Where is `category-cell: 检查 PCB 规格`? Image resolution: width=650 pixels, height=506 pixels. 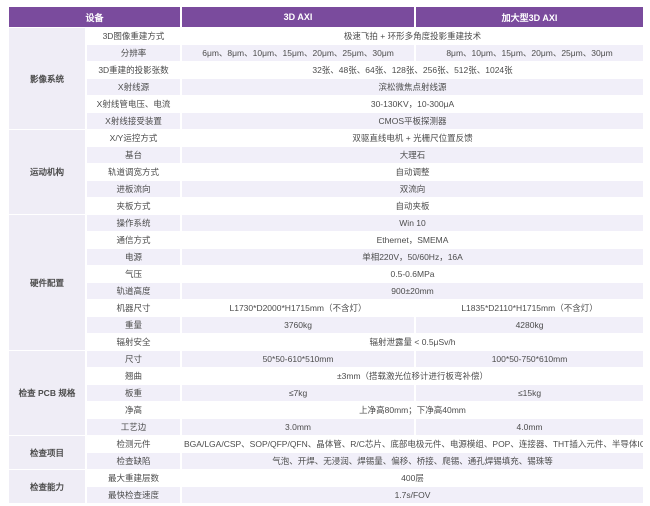
category-cell: 检查 PCB 规格 is located at coordinates (47, 393).